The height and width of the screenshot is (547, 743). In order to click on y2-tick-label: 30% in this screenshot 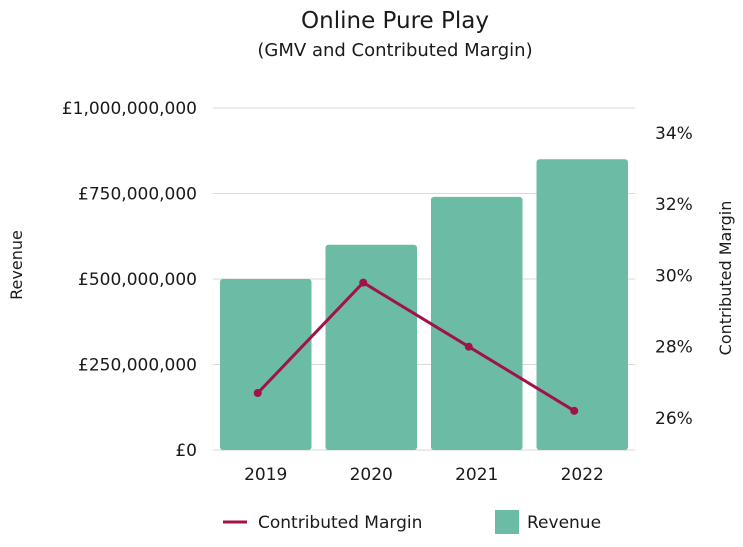, I will do `click(674, 276)`.